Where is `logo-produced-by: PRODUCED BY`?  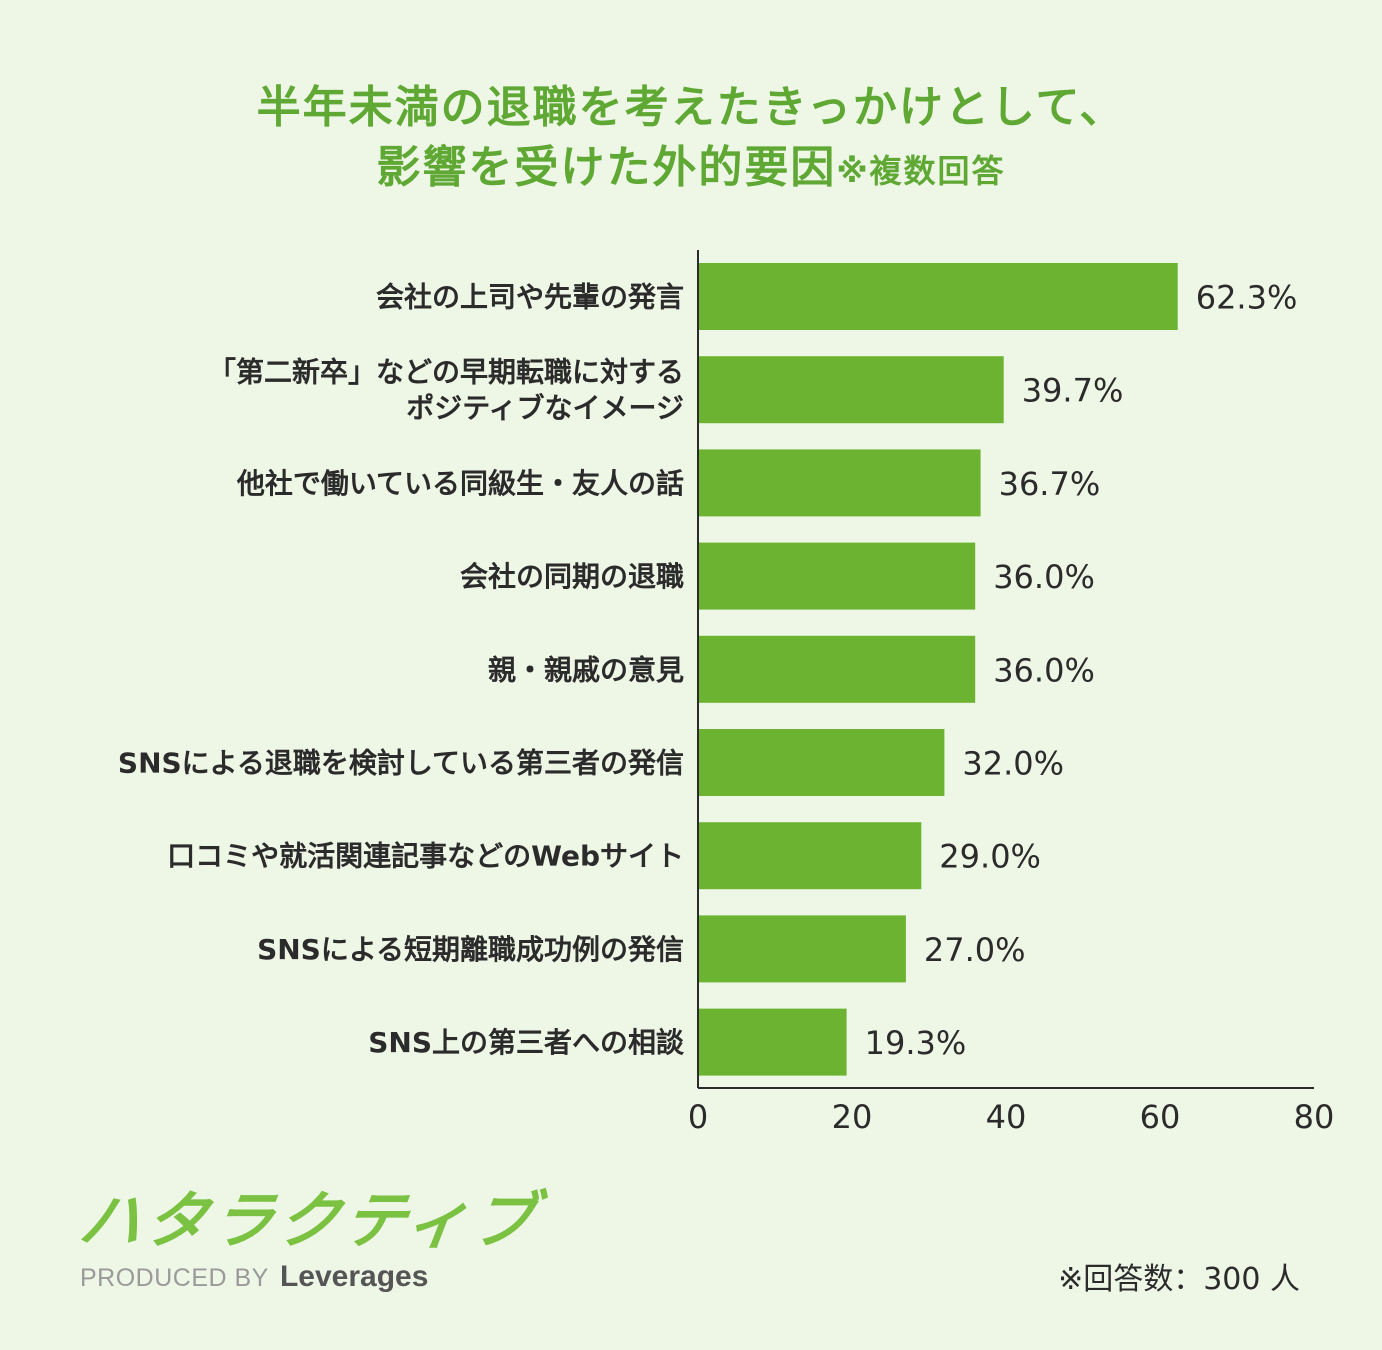
logo-produced-by: PRODUCED BY is located at coordinates (174, 1278).